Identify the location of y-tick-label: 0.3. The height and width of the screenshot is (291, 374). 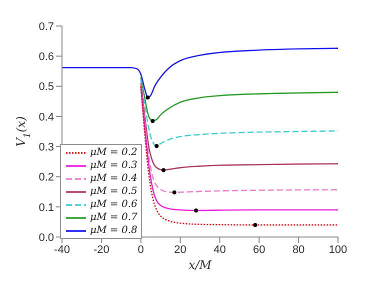
(46, 147).